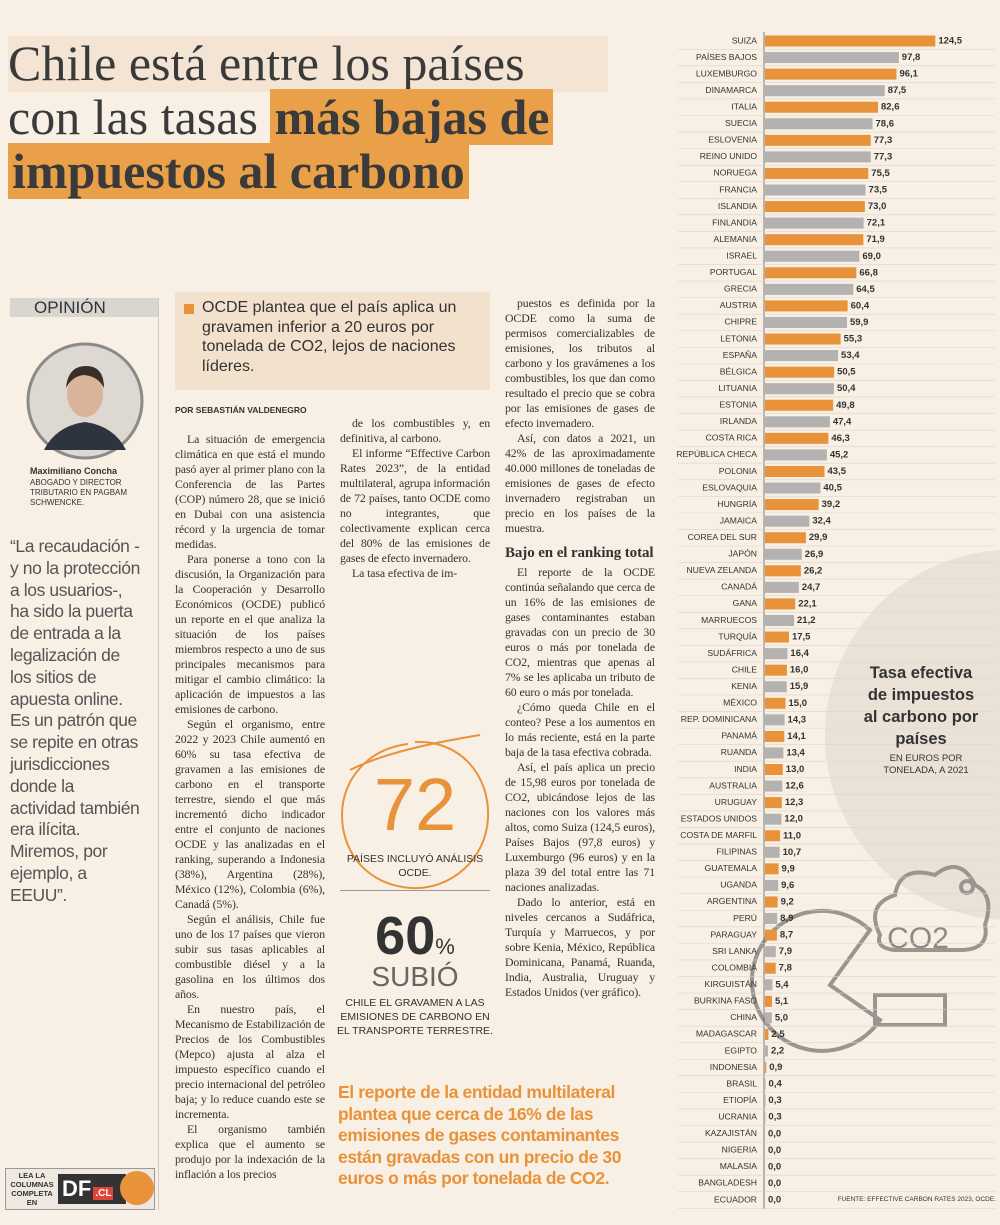  Describe the element at coordinates (734, 951) in the screenshot. I see `category-label: SRI LANKA` at that location.